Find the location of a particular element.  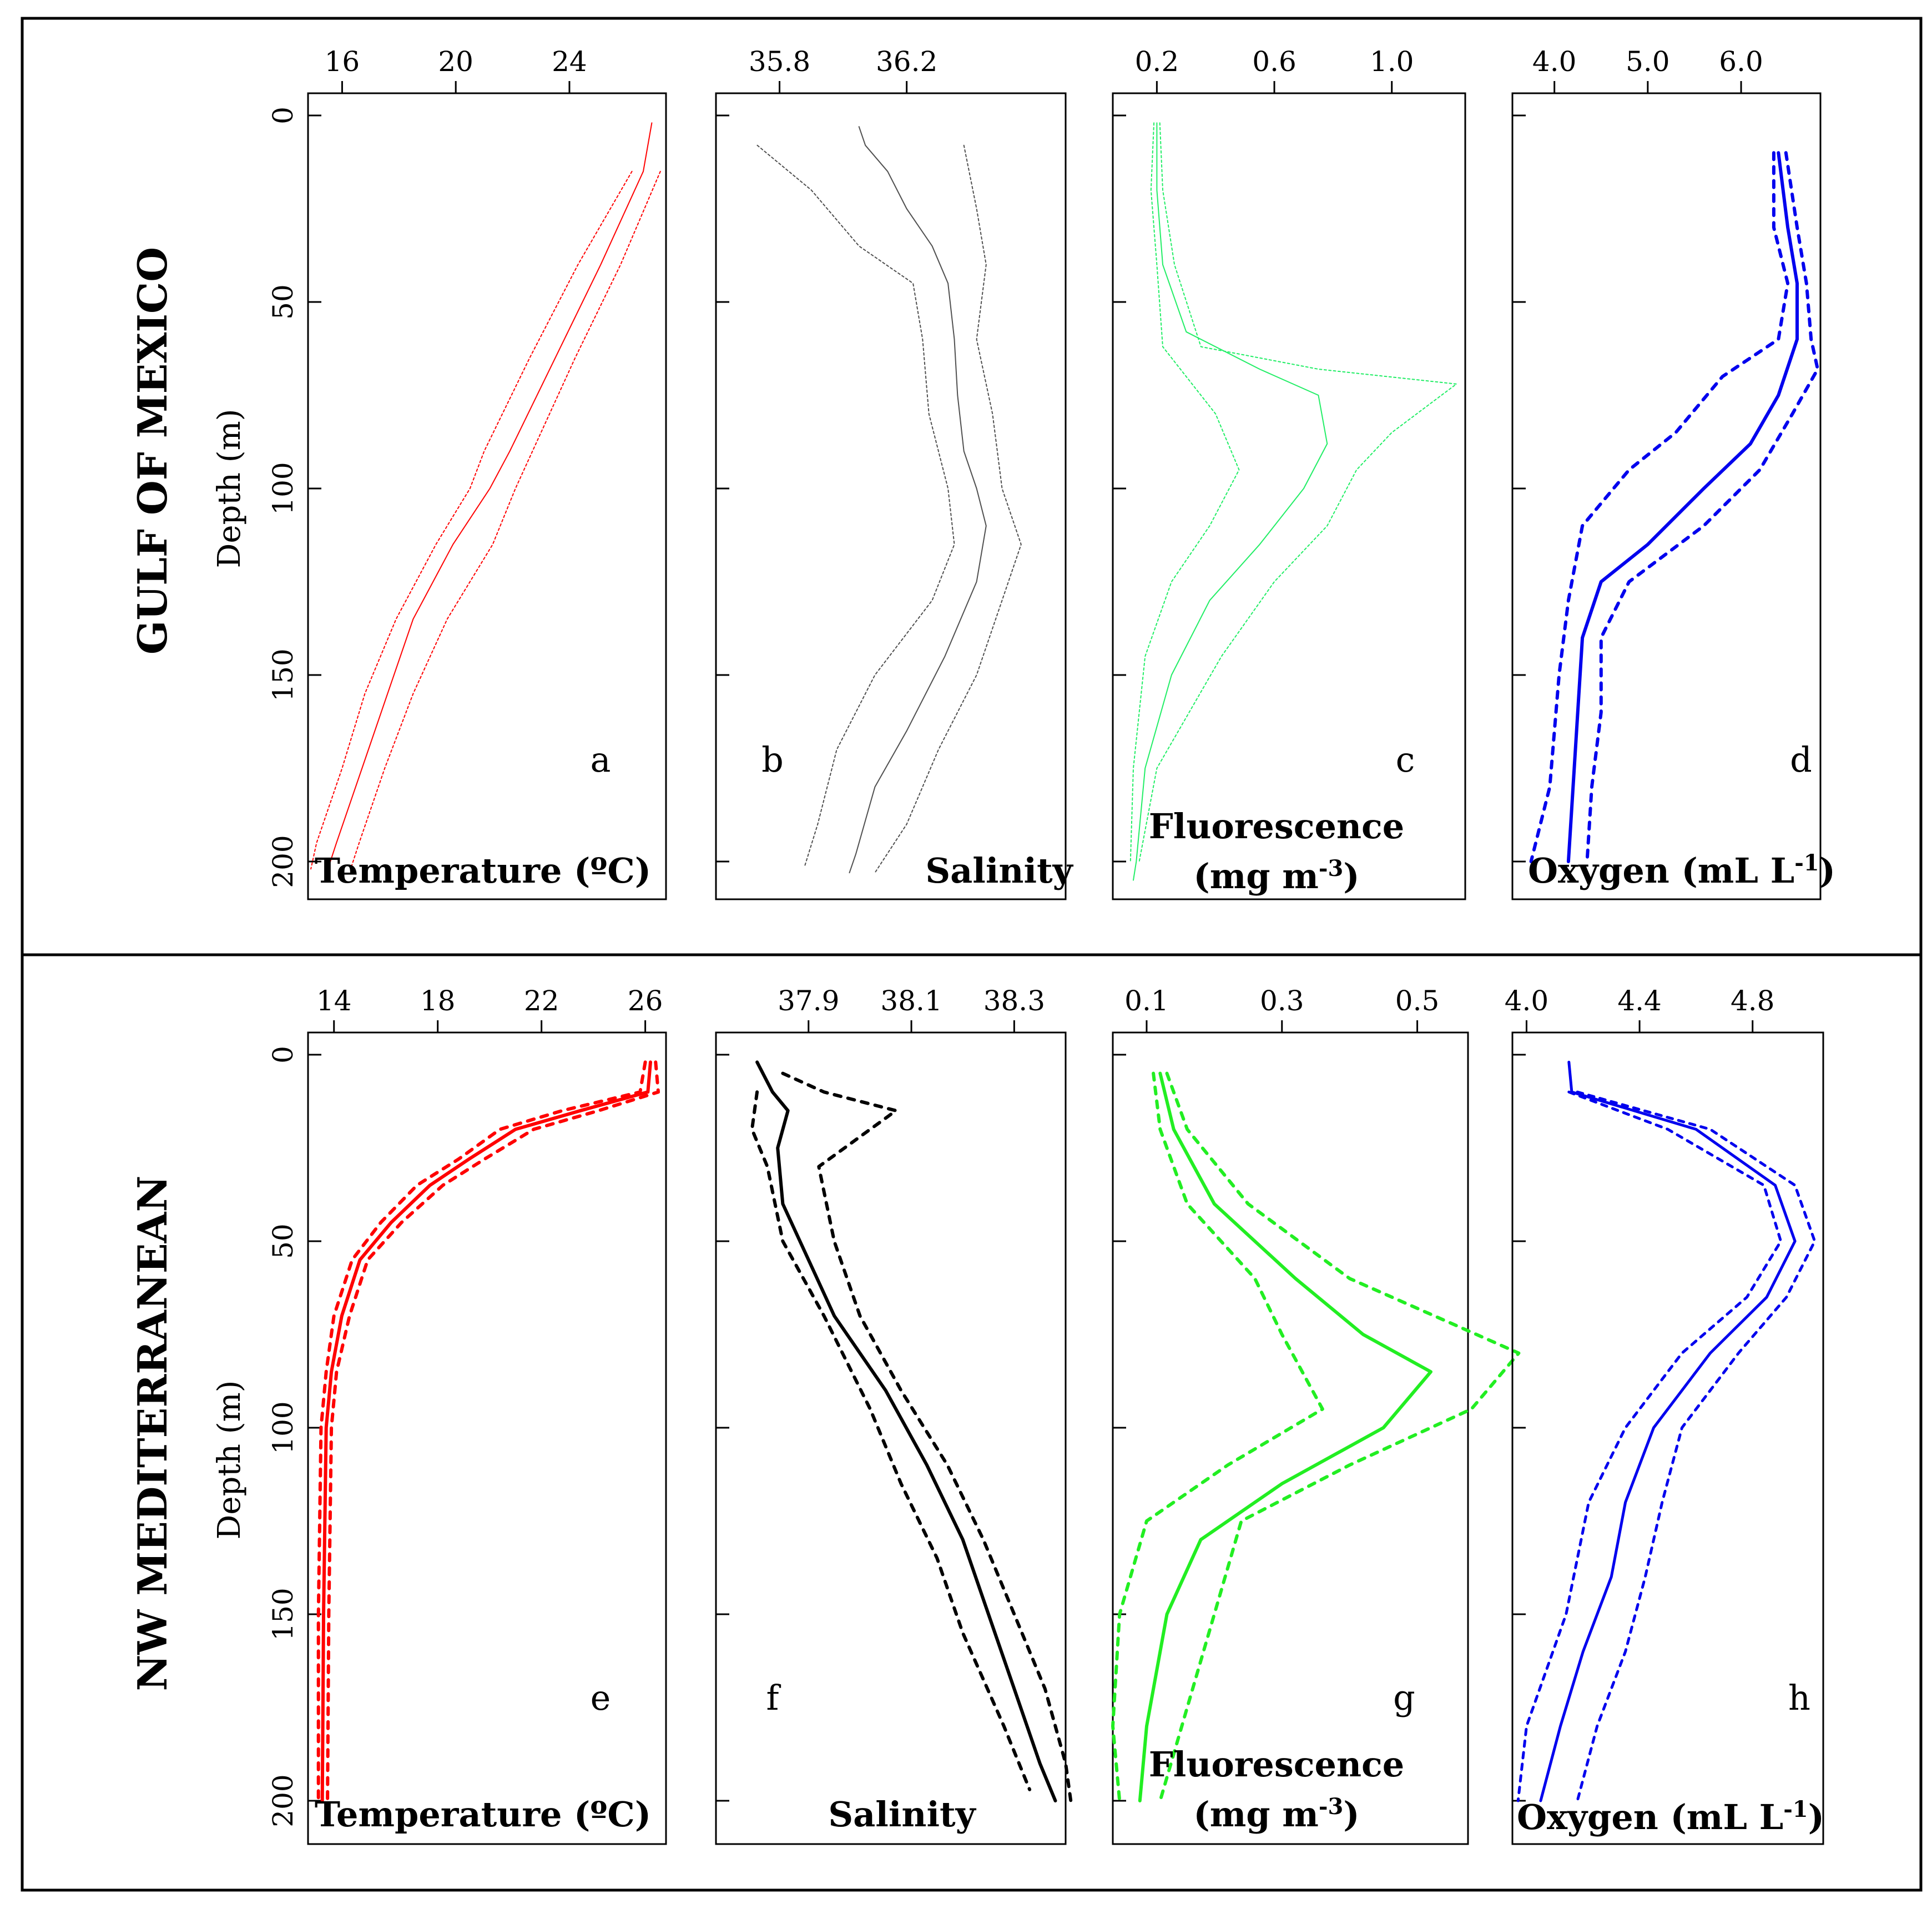

panel-f-mean-profile is located at coordinates (906, 1431).